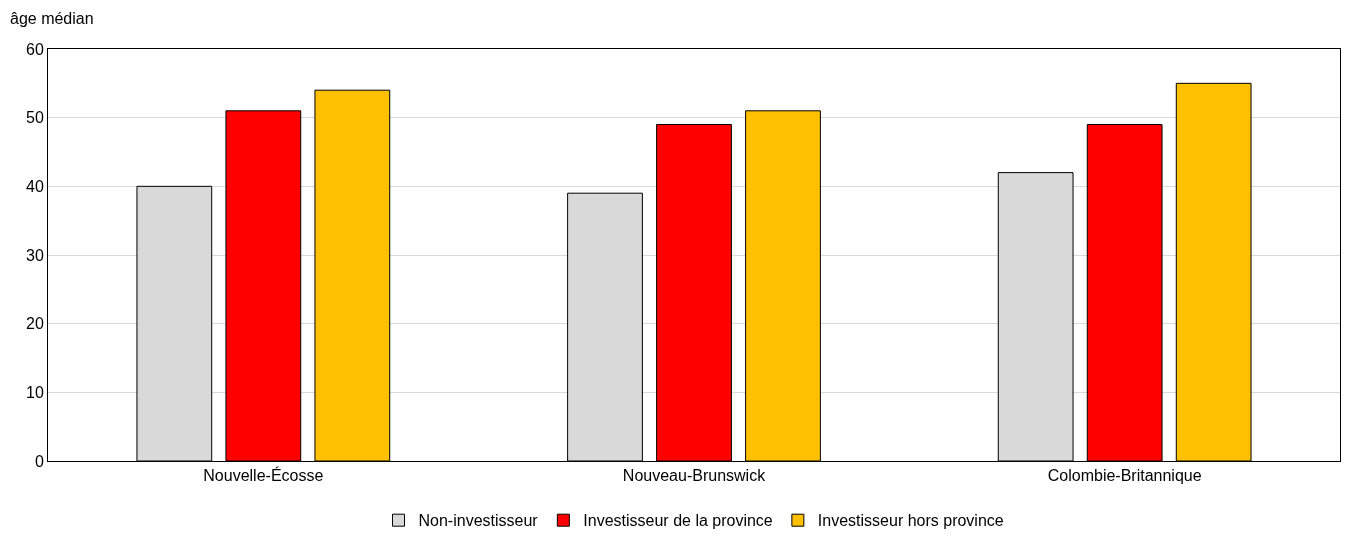 The image size is (1346, 542). What do you see at coordinates (35, 49) in the screenshot?
I see `y-tick-label: 60` at bounding box center [35, 49].